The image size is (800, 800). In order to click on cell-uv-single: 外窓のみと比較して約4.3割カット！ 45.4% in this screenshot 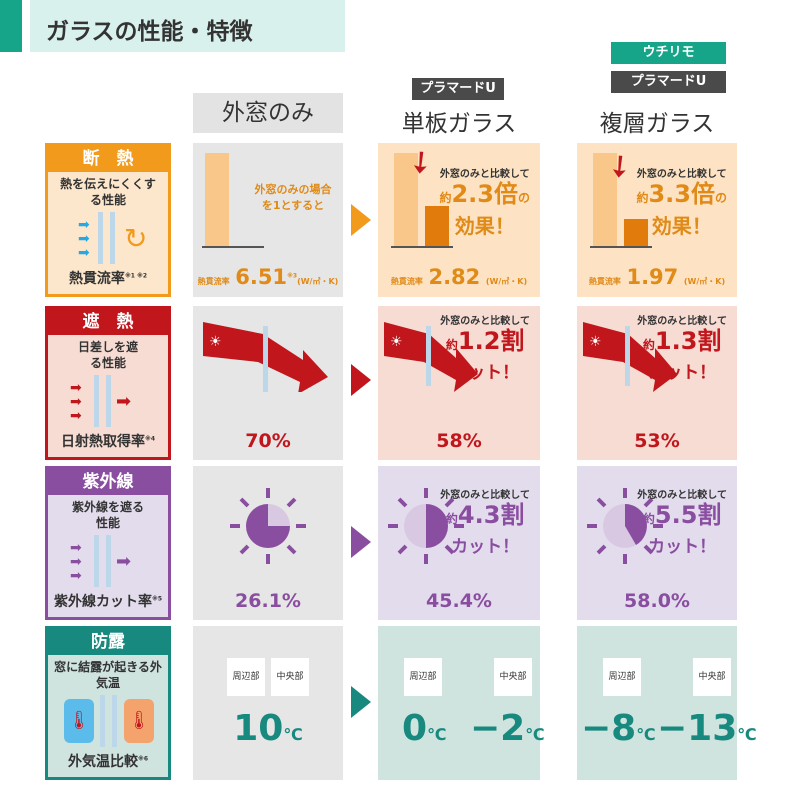, I will do `click(459, 543)`.